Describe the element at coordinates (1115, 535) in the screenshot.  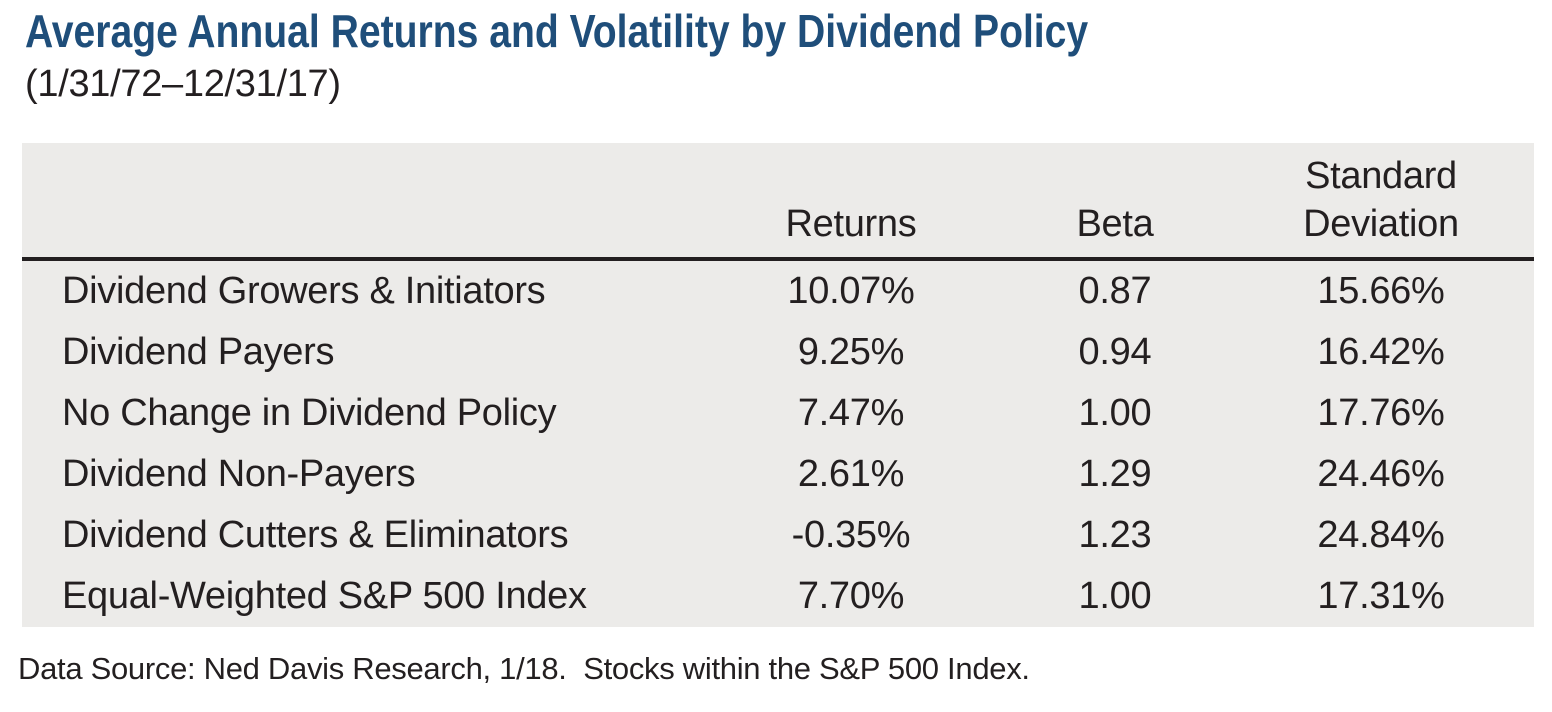
I see `beta-value: 1.23` at that location.